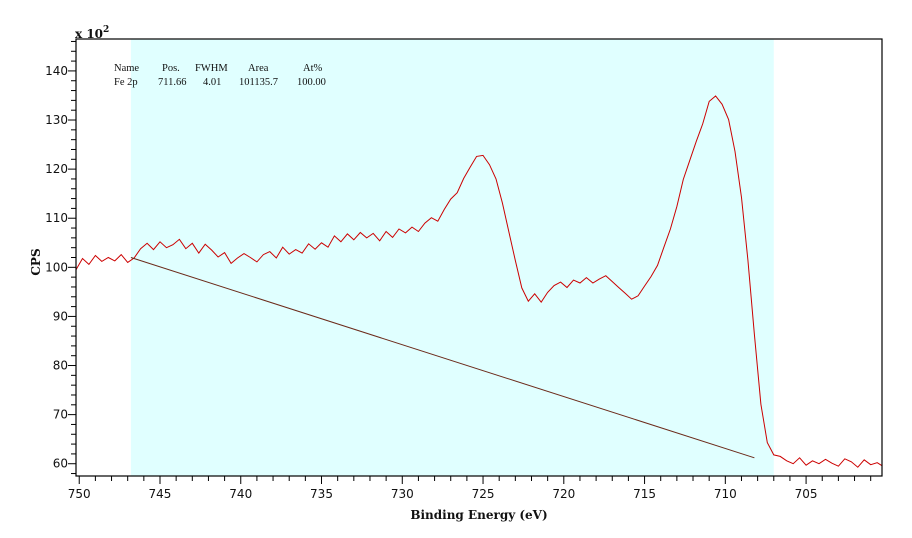  What do you see at coordinates (725, 494) in the screenshot?
I see `x-tick-label: 710` at bounding box center [725, 494].